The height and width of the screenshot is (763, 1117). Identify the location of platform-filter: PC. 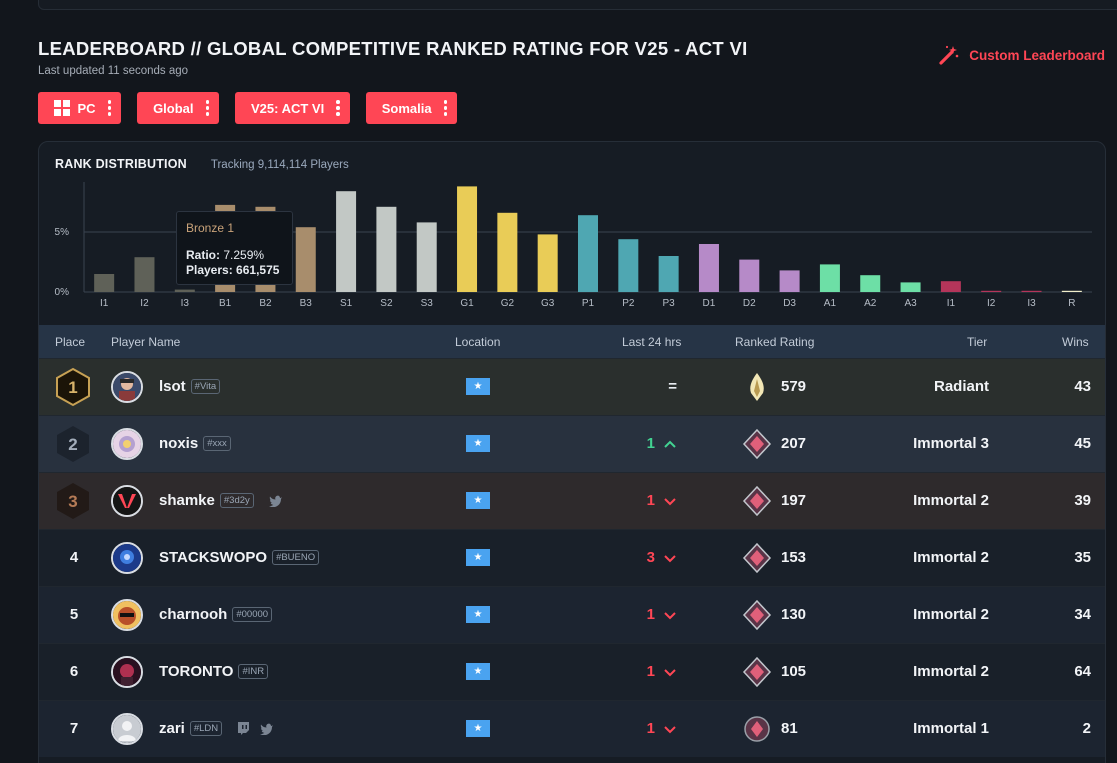
(80, 108).